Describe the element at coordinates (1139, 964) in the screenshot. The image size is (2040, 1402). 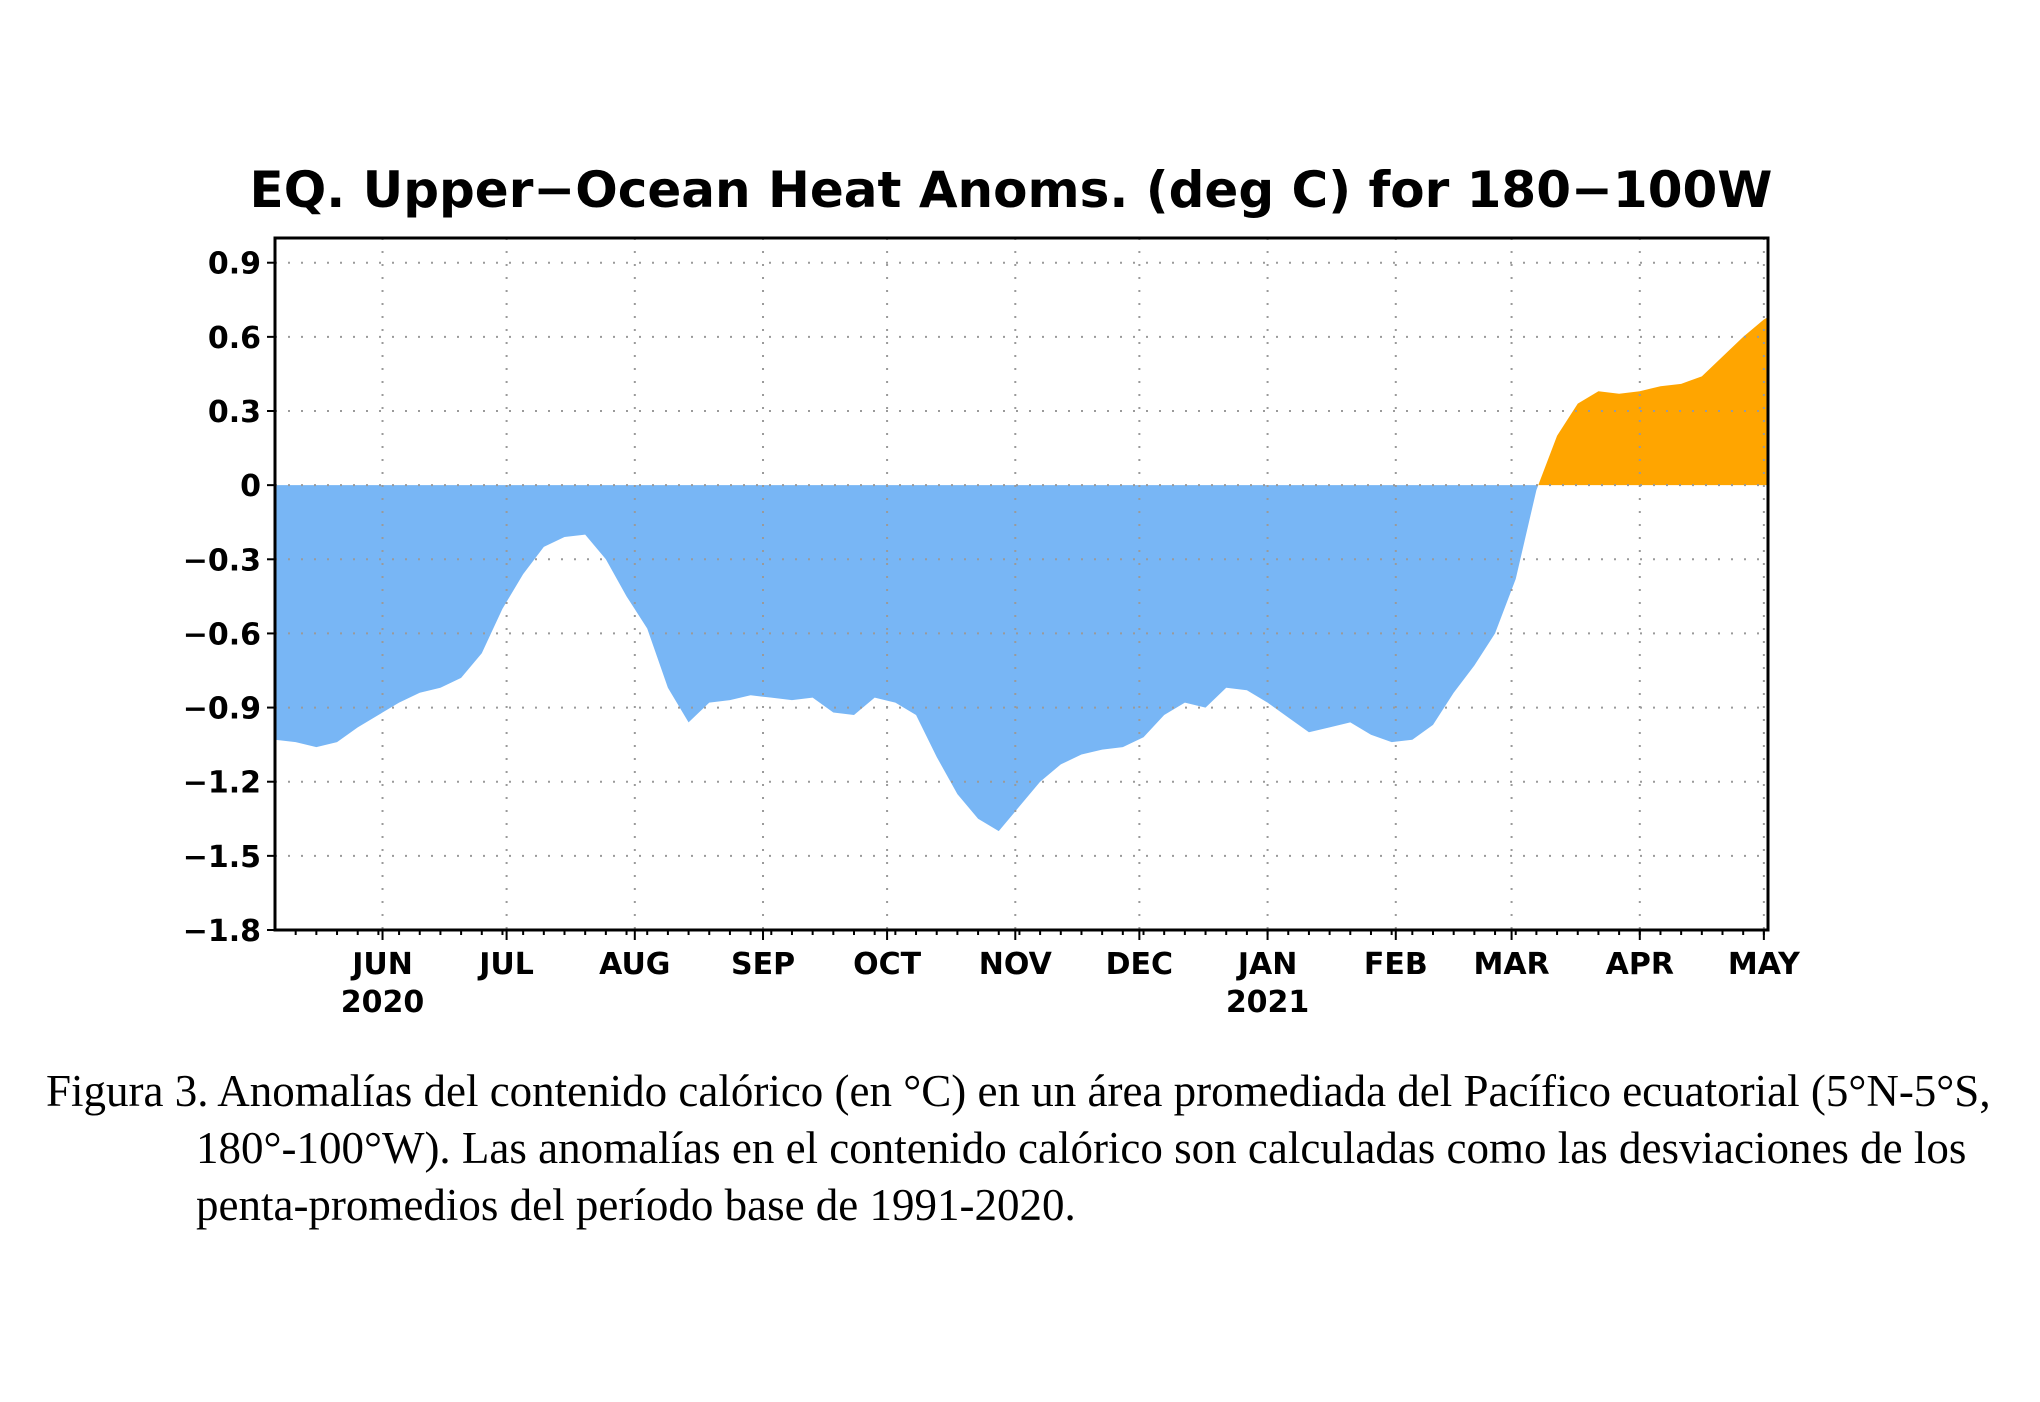
I see `x-tick-label: DEC` at that location.